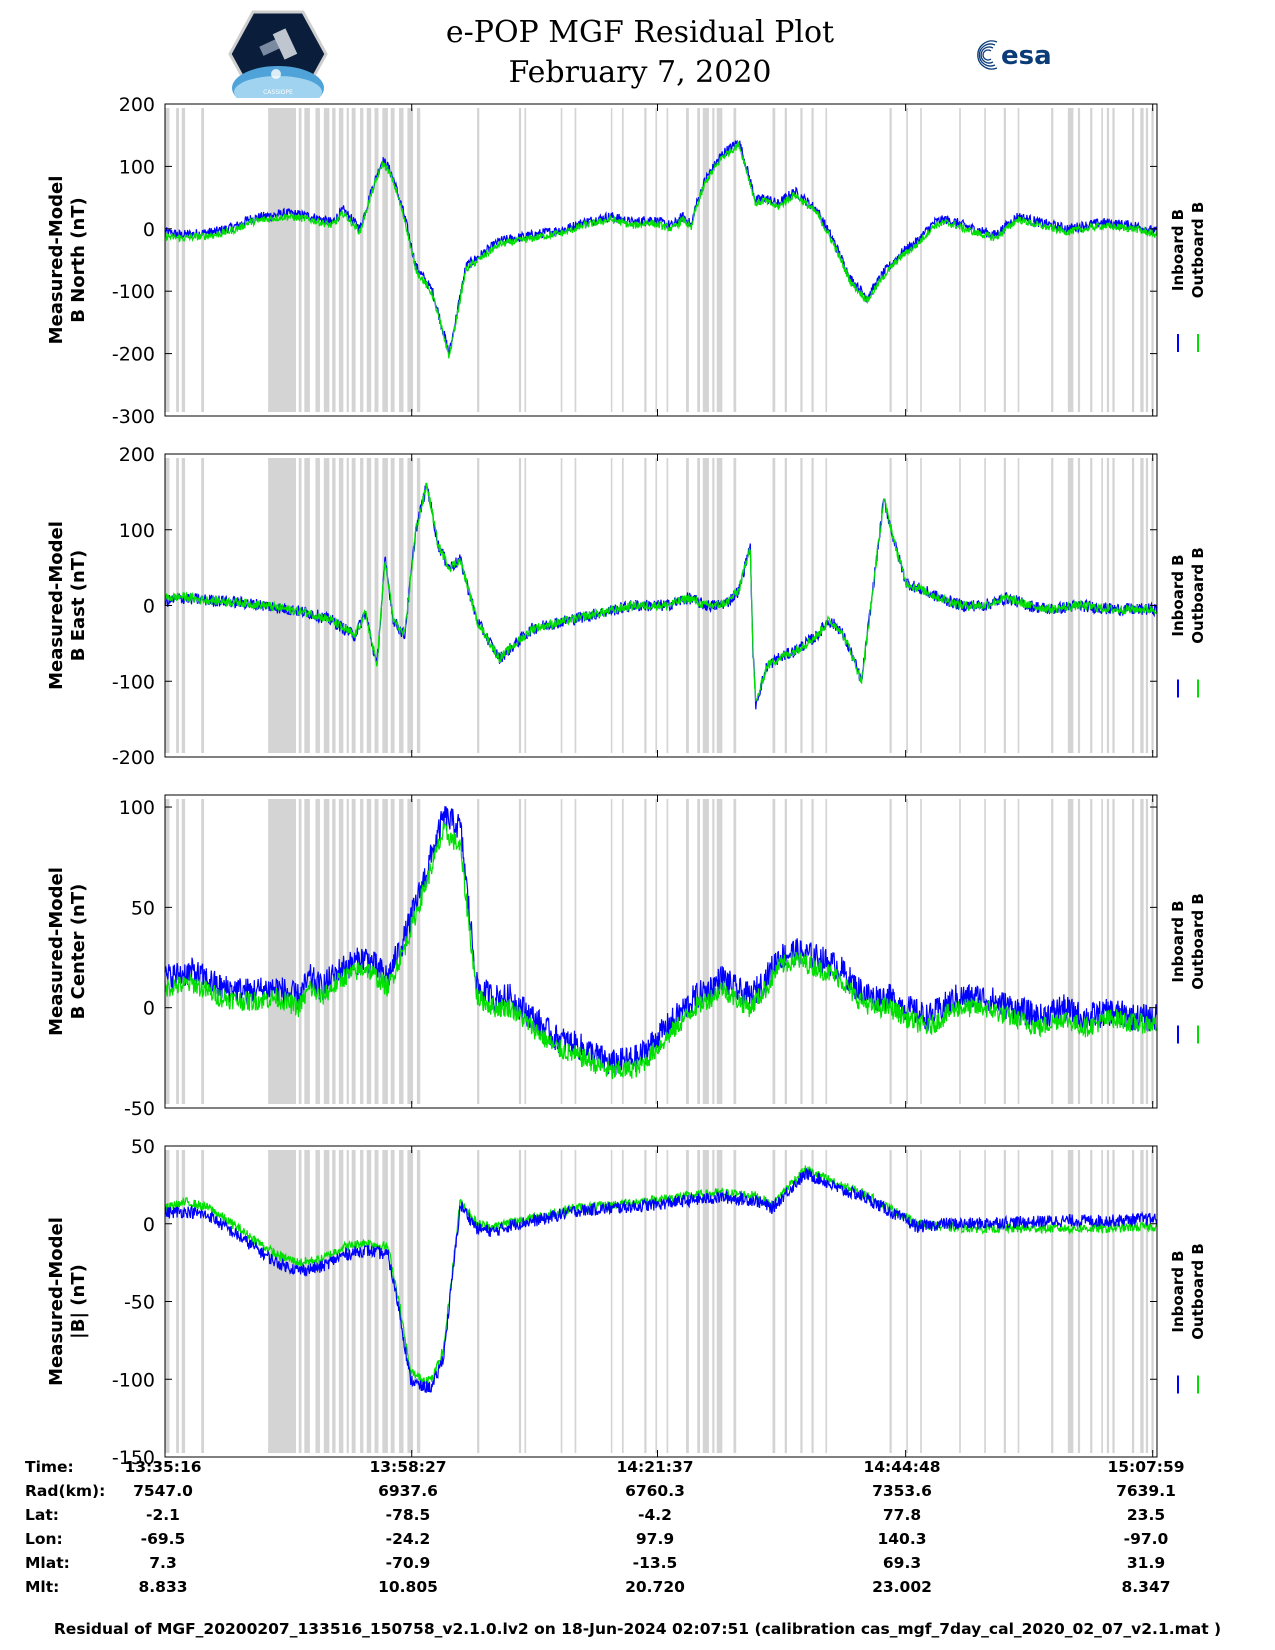 The image size is (1275, 1650). I want to click on y-axis-label-line1: Measured-Model, so click(56, 1301).